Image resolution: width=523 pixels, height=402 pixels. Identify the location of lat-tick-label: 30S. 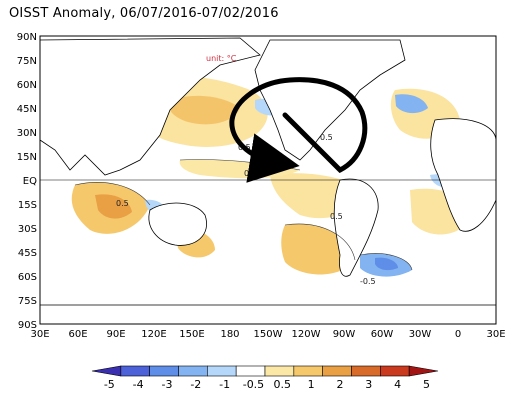
(27, 229).